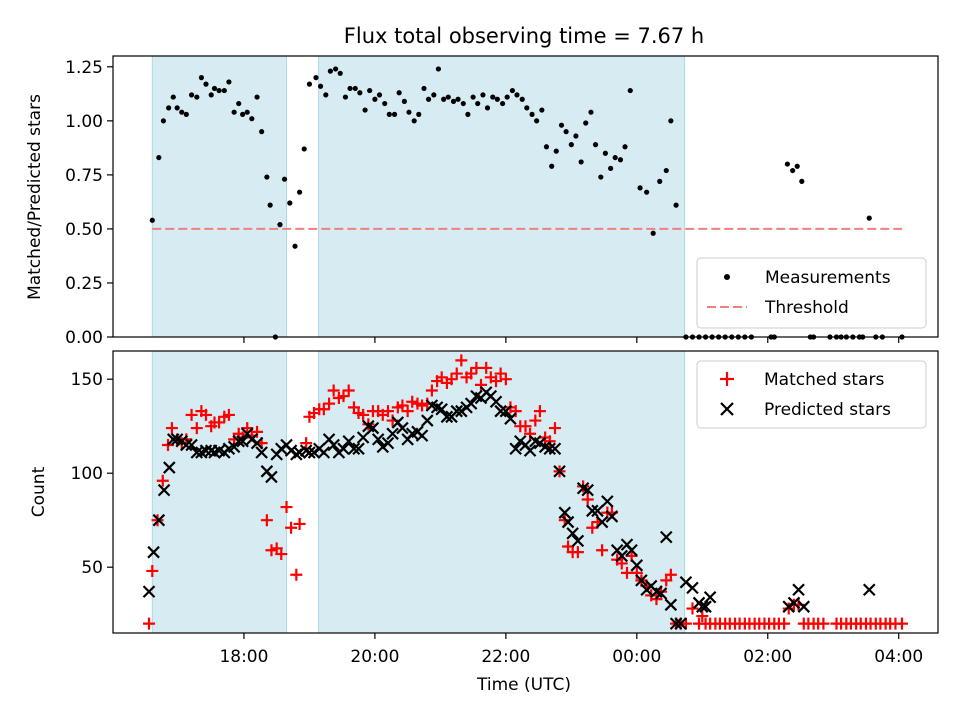 The height and width of the screenshot is (724, 960). Describe the element at coordinates (89, 203) in the screenshot. I see `ratio-y-ticks: 0.00 0.25 0.50 0.75 1.00 1.25` at that location.